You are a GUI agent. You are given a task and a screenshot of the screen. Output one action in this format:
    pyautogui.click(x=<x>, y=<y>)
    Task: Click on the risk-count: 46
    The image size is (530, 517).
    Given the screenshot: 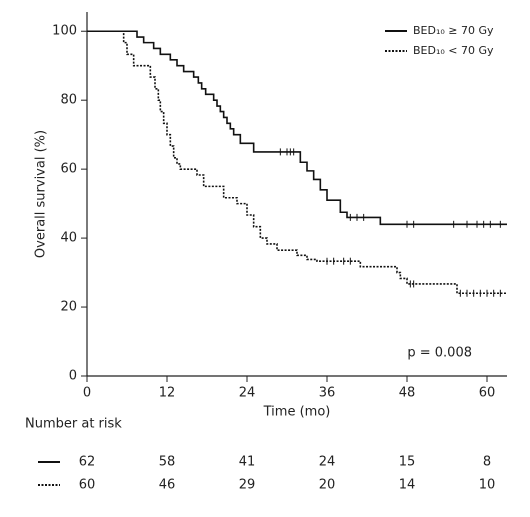 What is the action you would take?
    pyautogui.click(x=167, y=485)
    